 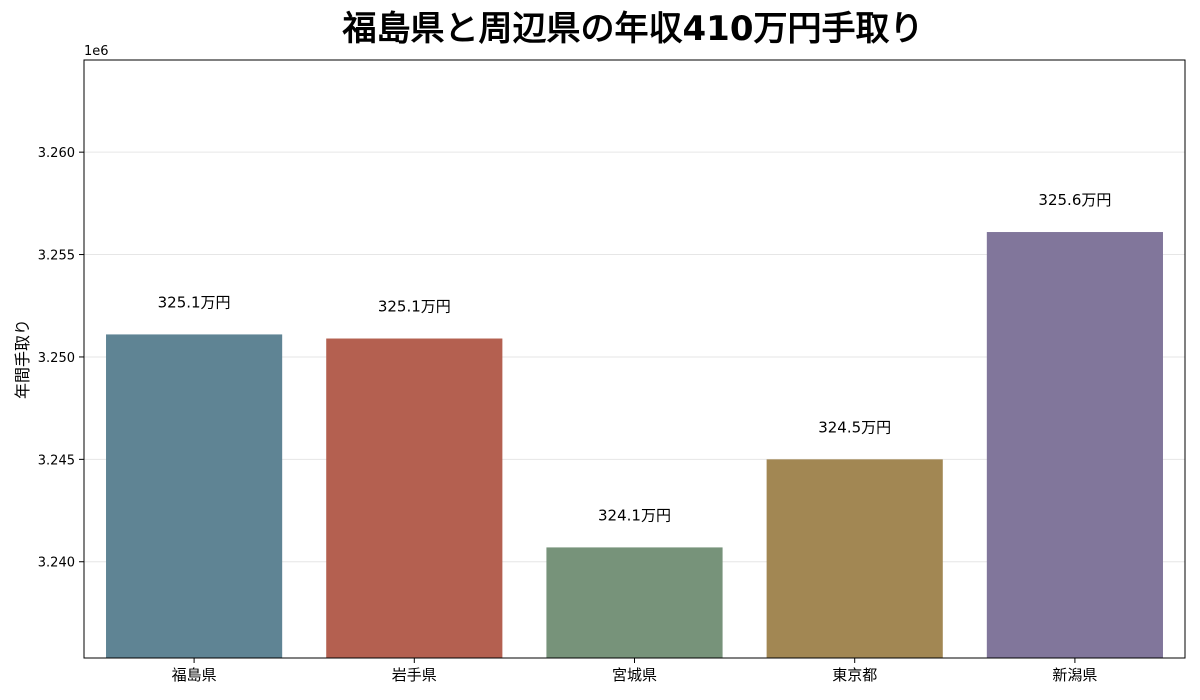 What do you see at coordinates (22, 359) in the screenshot?
I see `y-axis-label: 年間手取り` at bounding box center [22, 359].